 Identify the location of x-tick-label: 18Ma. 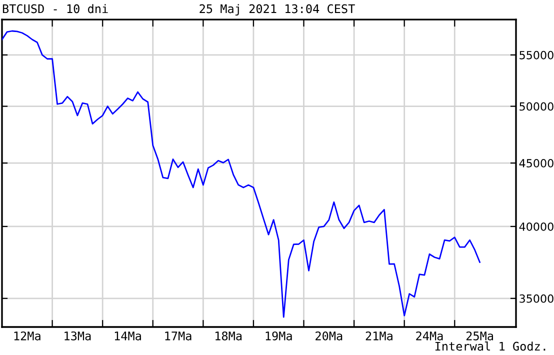
(229, 335).